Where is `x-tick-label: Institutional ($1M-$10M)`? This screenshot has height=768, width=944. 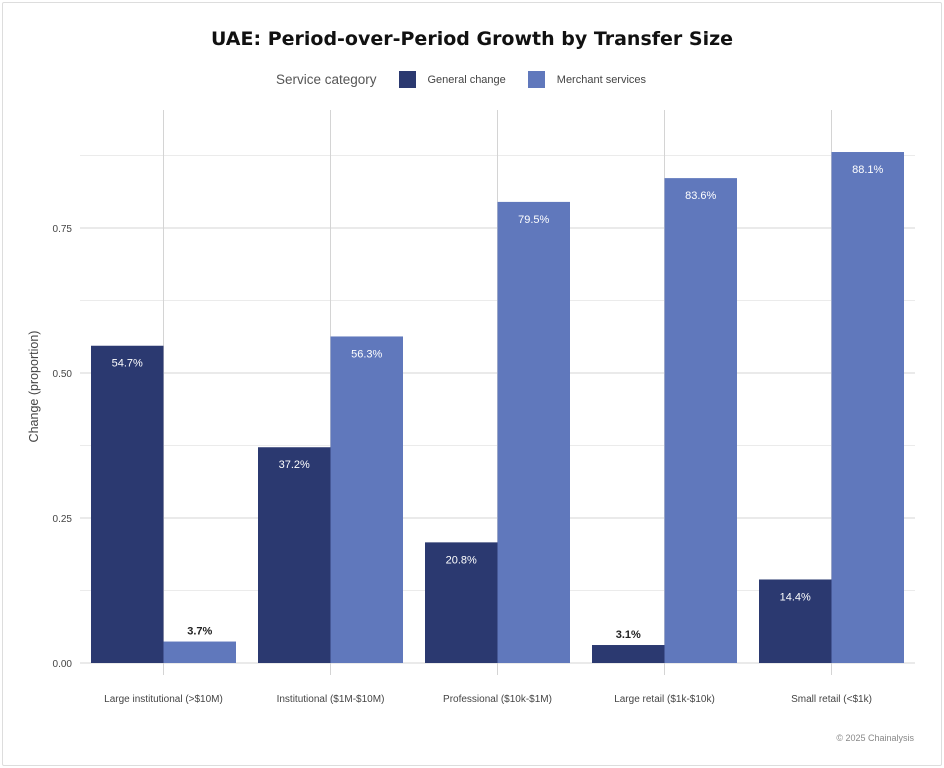
x-tick-label: Institutional ($1M-$10M) is located at coordinates (331, 699).